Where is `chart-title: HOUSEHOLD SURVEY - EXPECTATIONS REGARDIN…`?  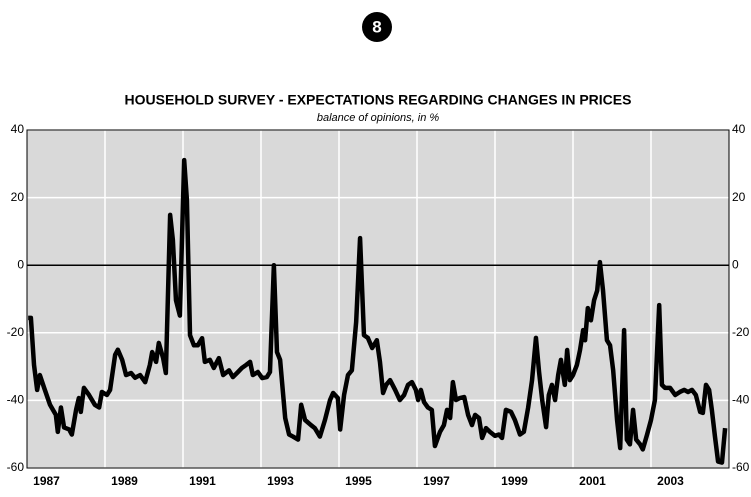
chart-title: HOUSEHOLD SURVEY - EXPECTATIONS REGARDIN… is located at coordinates (378, 100).